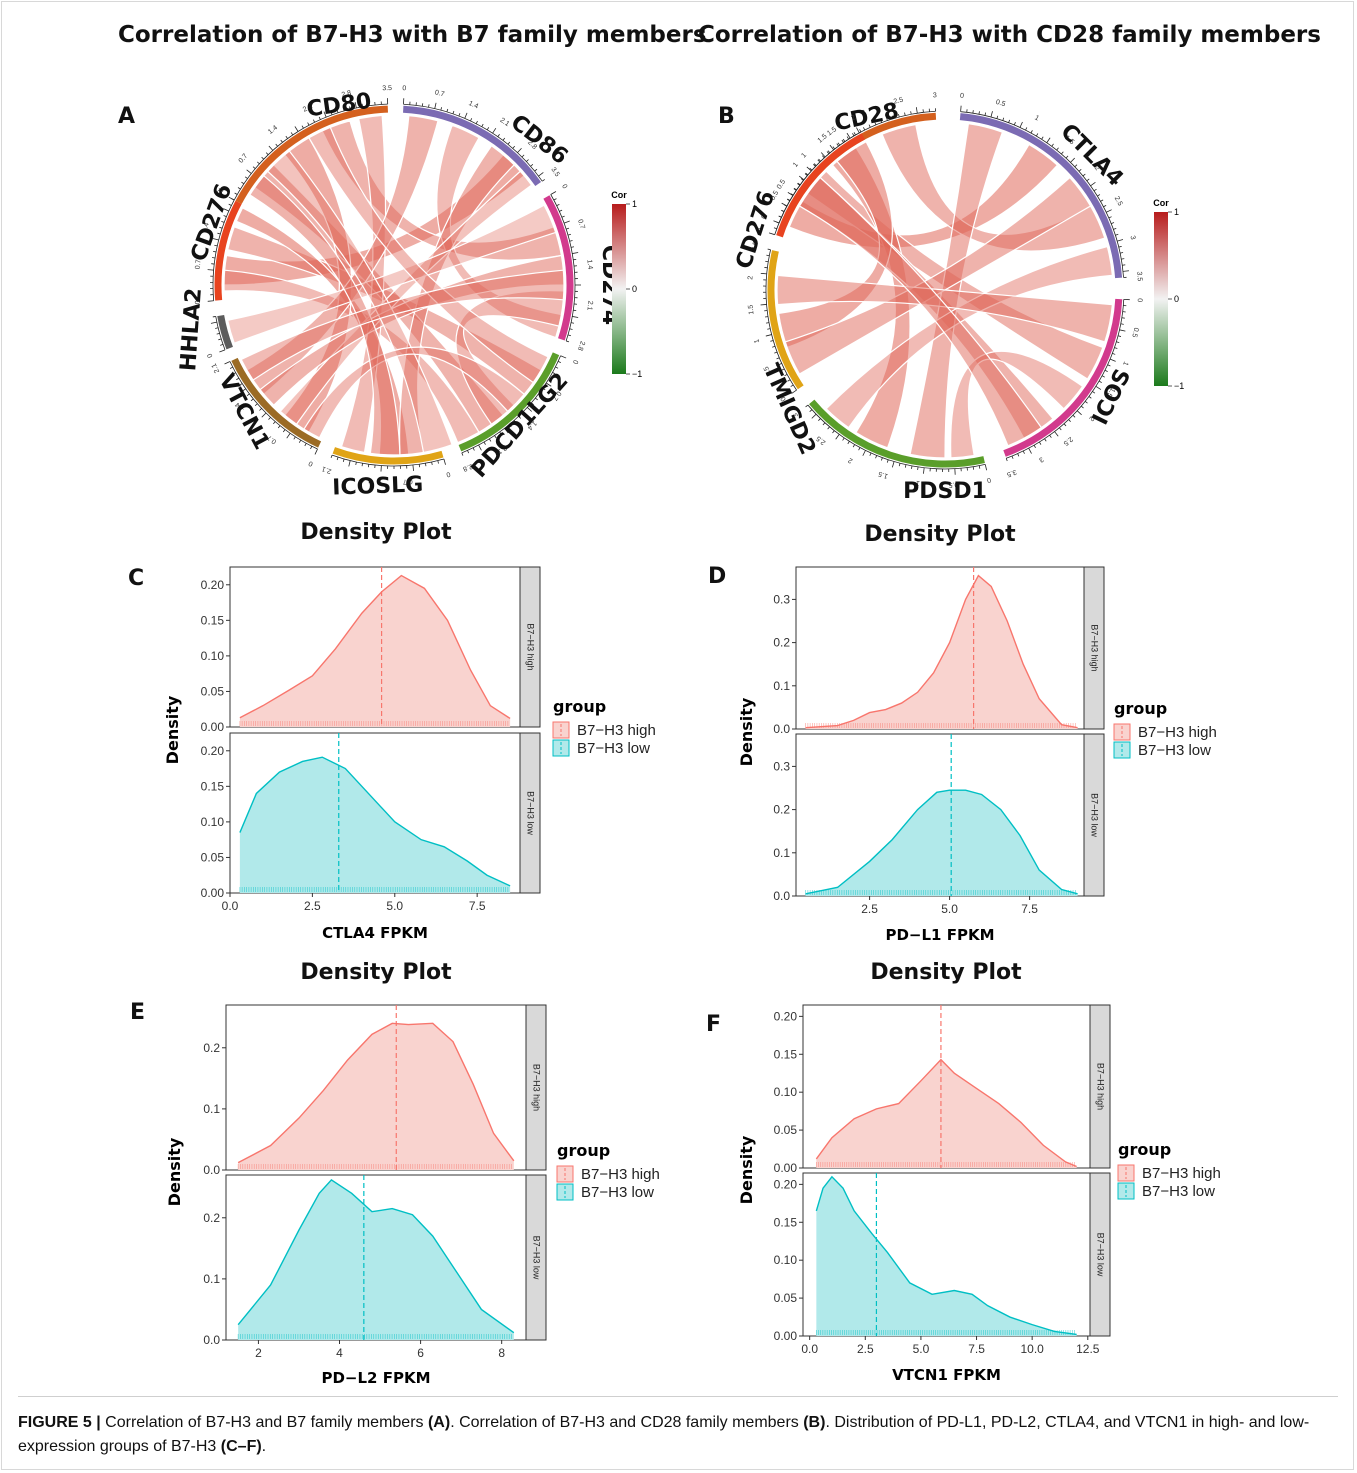 The height and width of the screenshot is (1473, 1357). What do you see at coordinates (213, 727) in the screenshot?
I see `y-tick-label: 0.00` at bounding box center [213, 727].